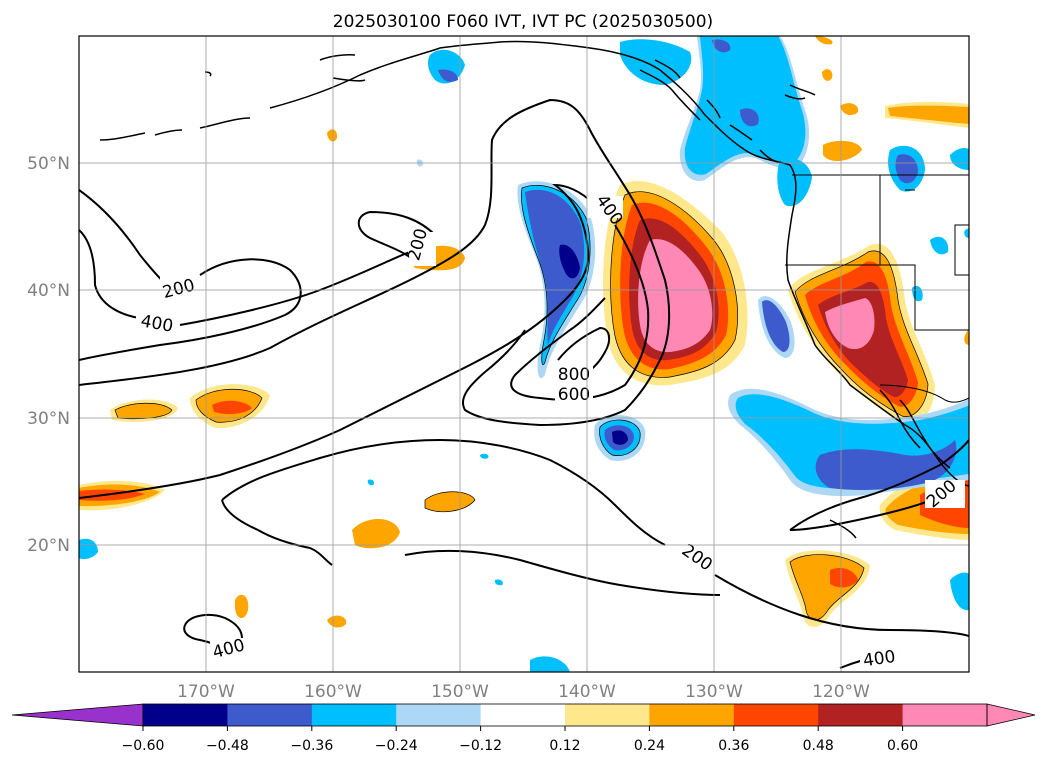 The width and height of the screenshot is (1047, 769). I want to click on contour-label: 400, so click(879, 659).